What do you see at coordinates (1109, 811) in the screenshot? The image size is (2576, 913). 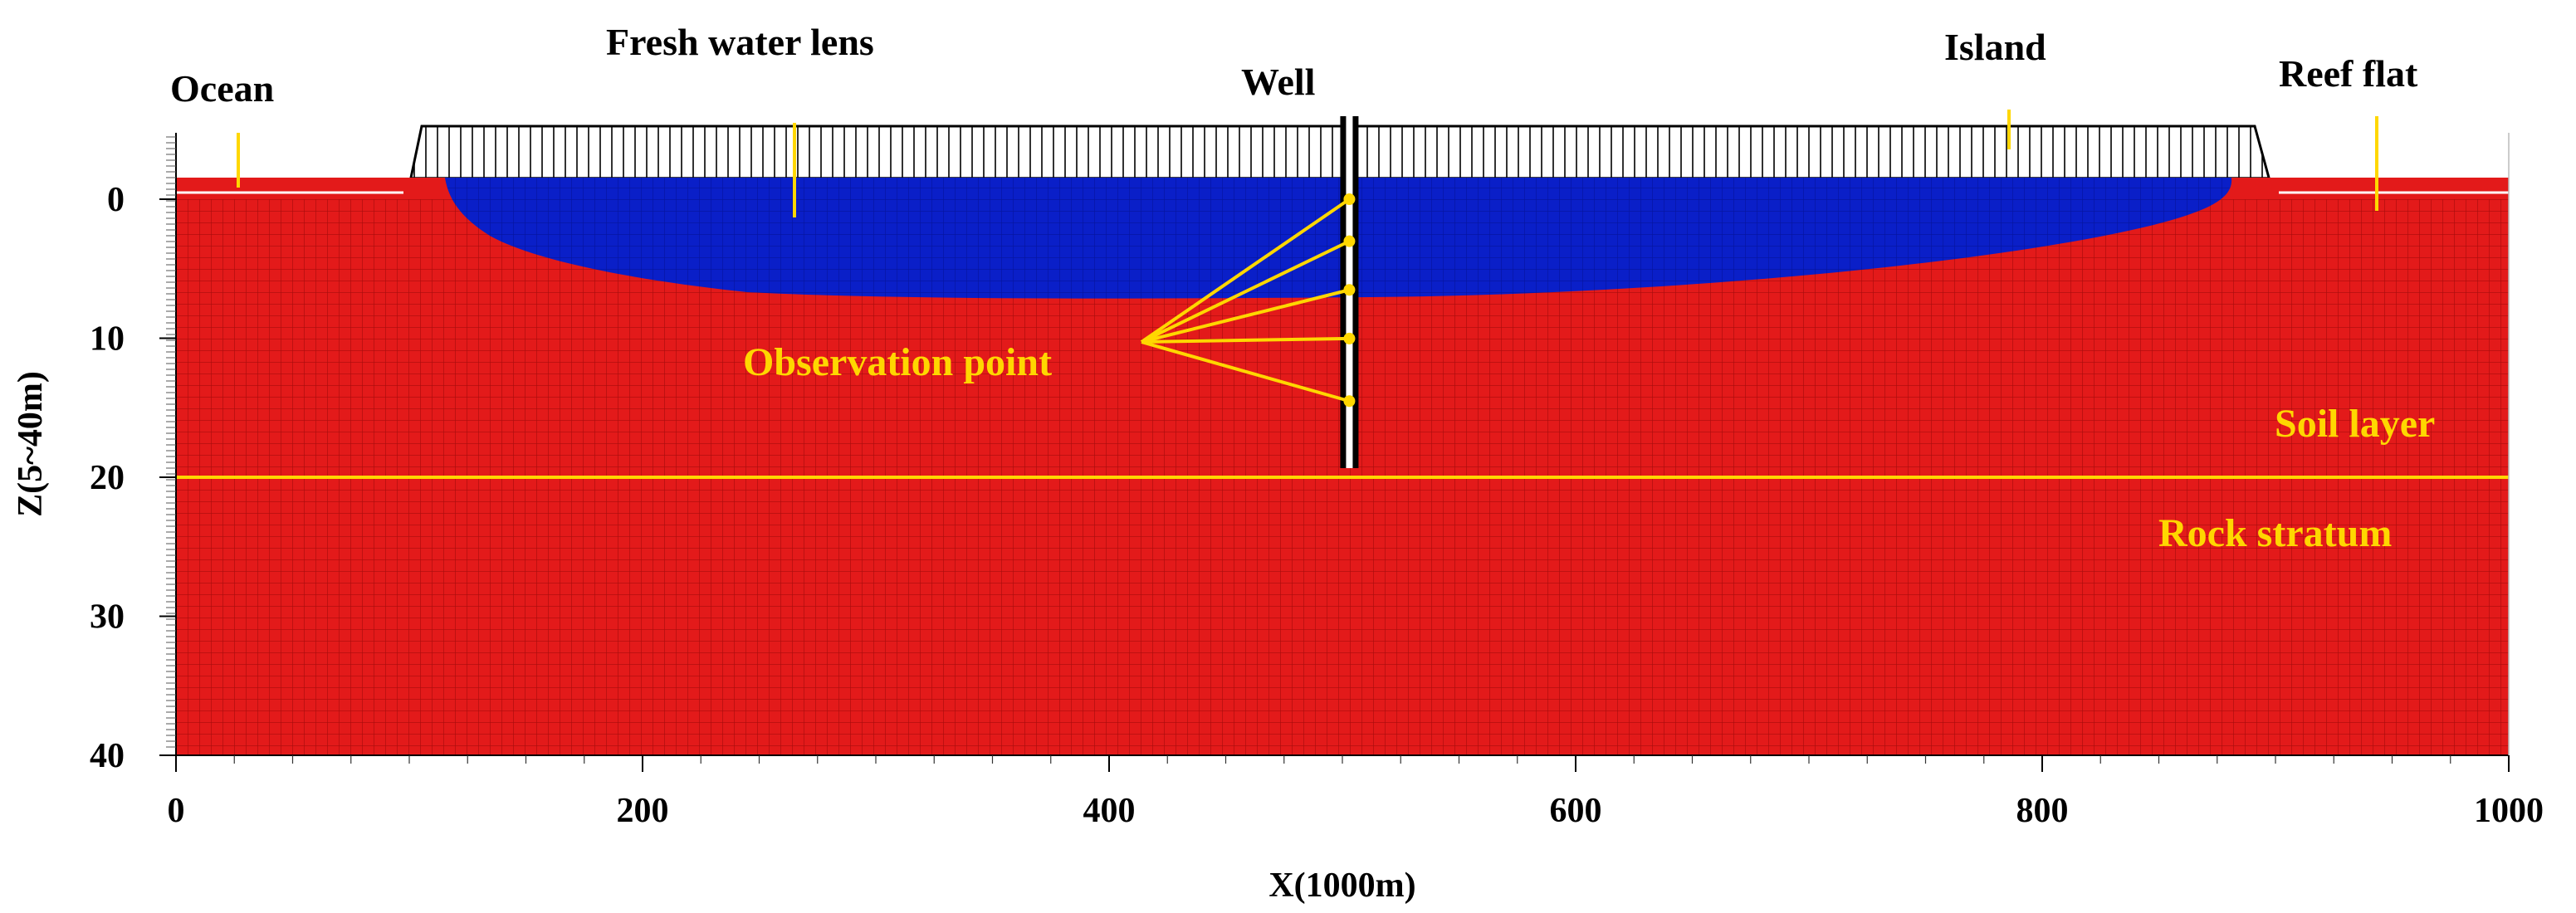 I see `x-tick-label: 400` at bounding box center [1109, 811].